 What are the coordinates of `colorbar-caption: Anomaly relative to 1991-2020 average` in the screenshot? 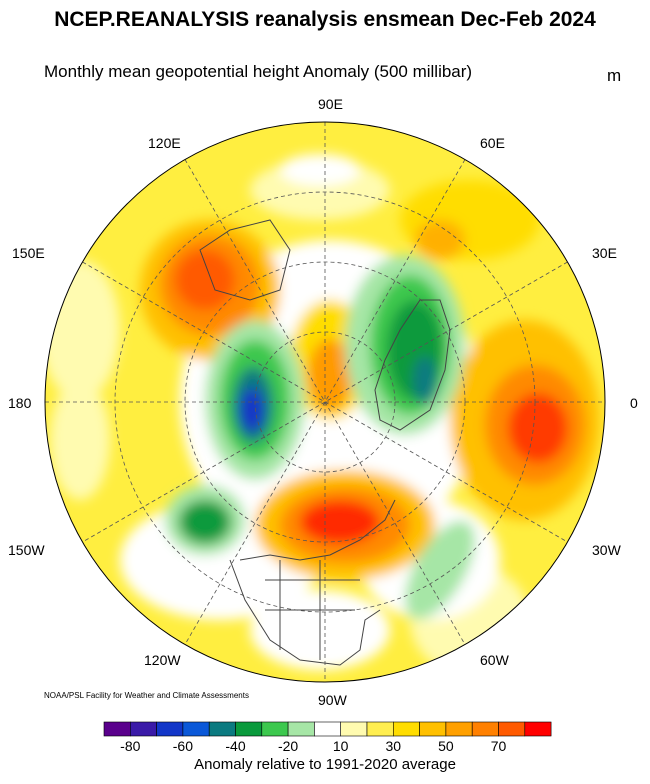 It's located at (325, 764).